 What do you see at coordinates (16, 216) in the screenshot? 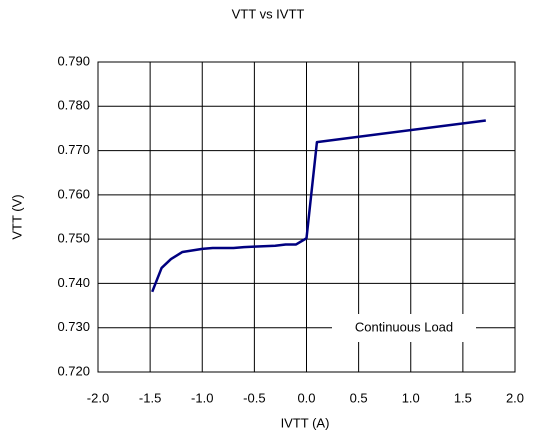
I see `y-axis-label: VTT (V)` at bounding box center [16, 216].